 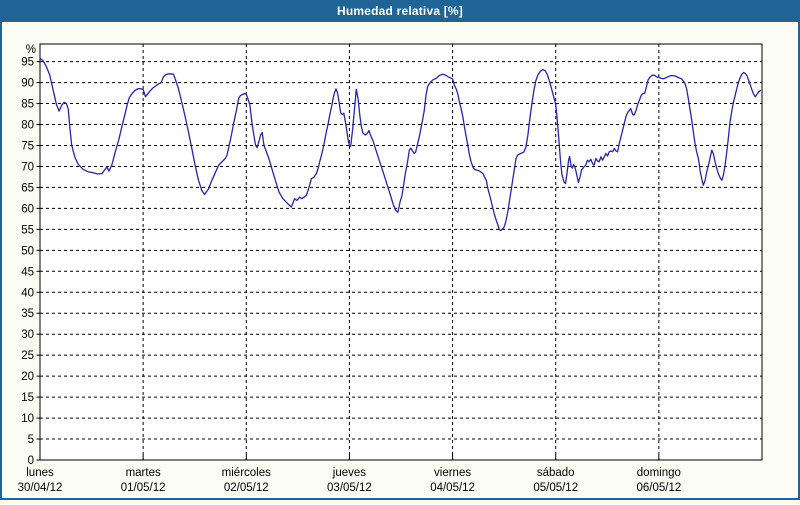 What do you see at coordinates (27, 335) in the screenshot?
I see `y-tick-label: 30` at bounding box center [27, 335].